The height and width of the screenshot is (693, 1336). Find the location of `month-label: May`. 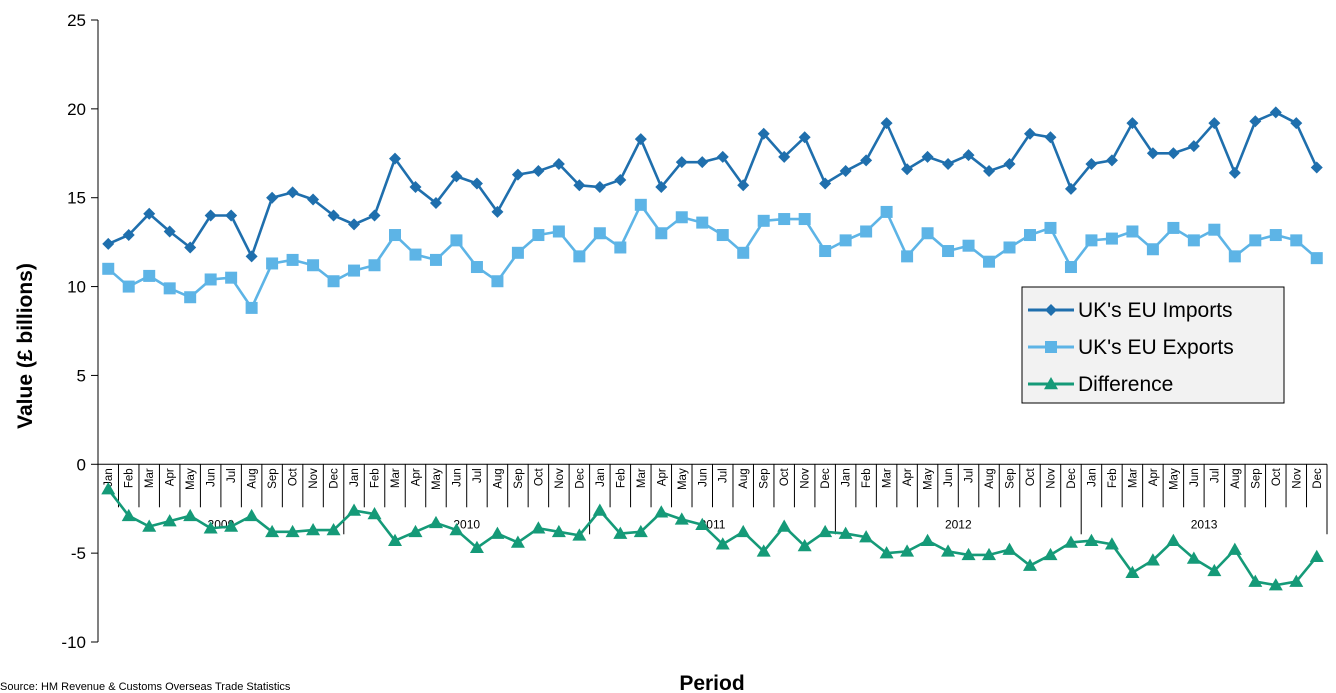

month-label: May is located at coordinates (191, 479).